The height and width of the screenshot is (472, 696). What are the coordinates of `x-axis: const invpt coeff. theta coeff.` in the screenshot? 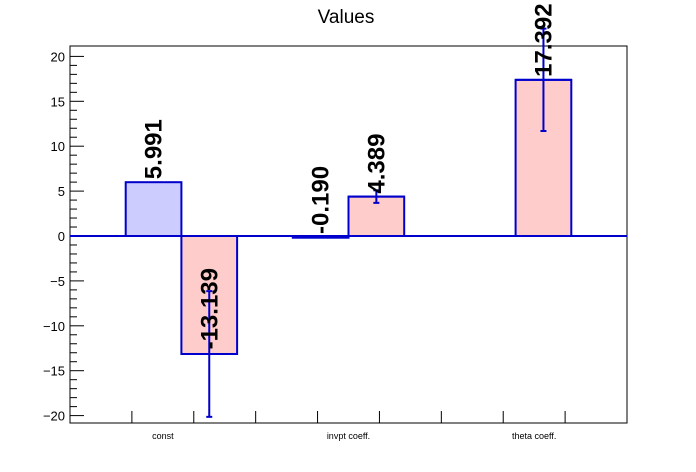 It's located at (348, 426).